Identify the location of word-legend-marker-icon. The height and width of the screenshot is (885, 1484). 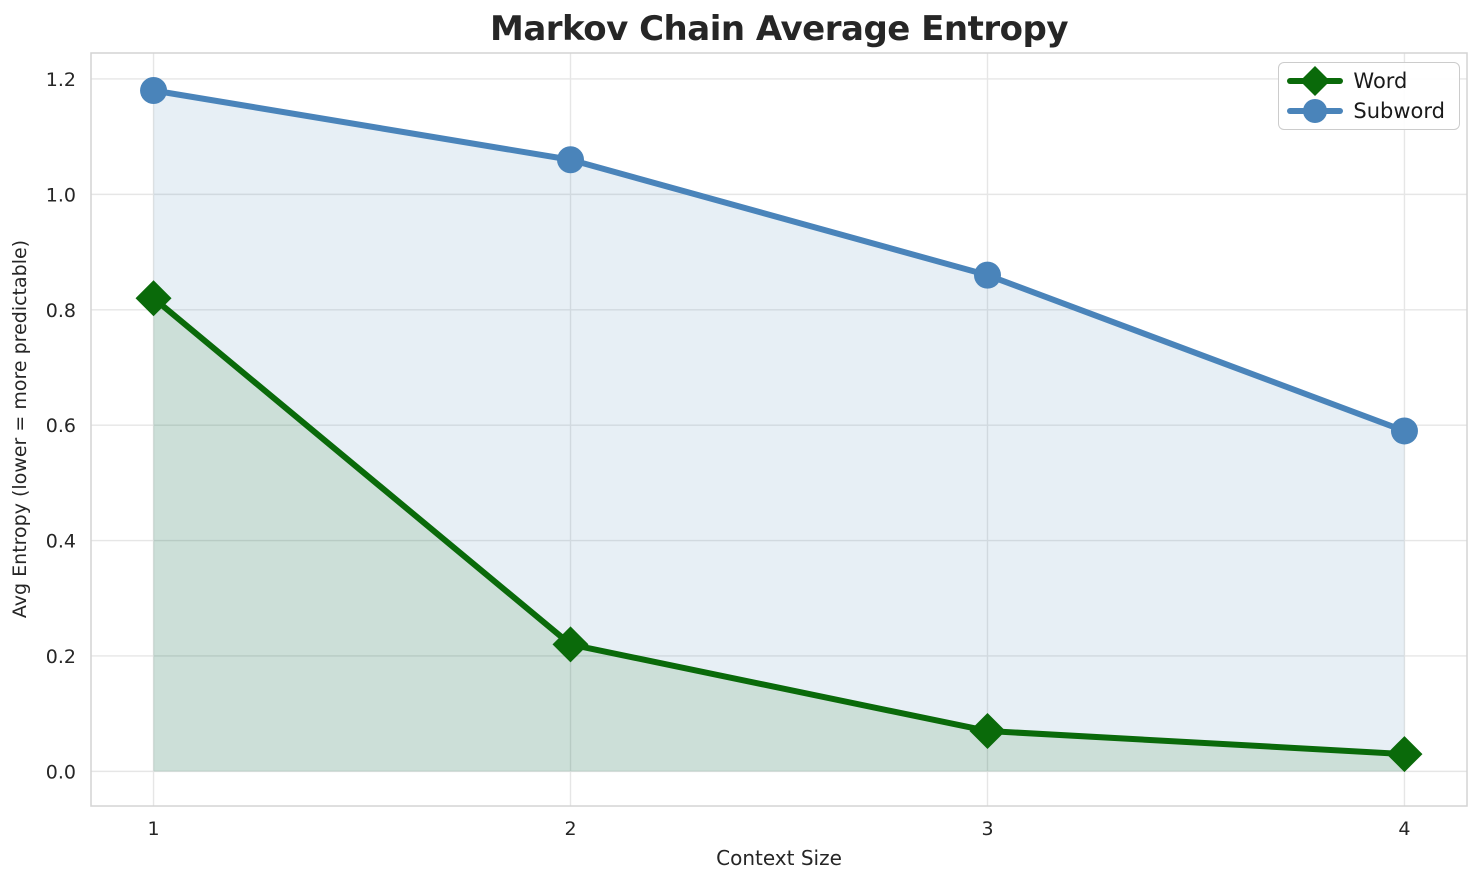
(1315, 81).